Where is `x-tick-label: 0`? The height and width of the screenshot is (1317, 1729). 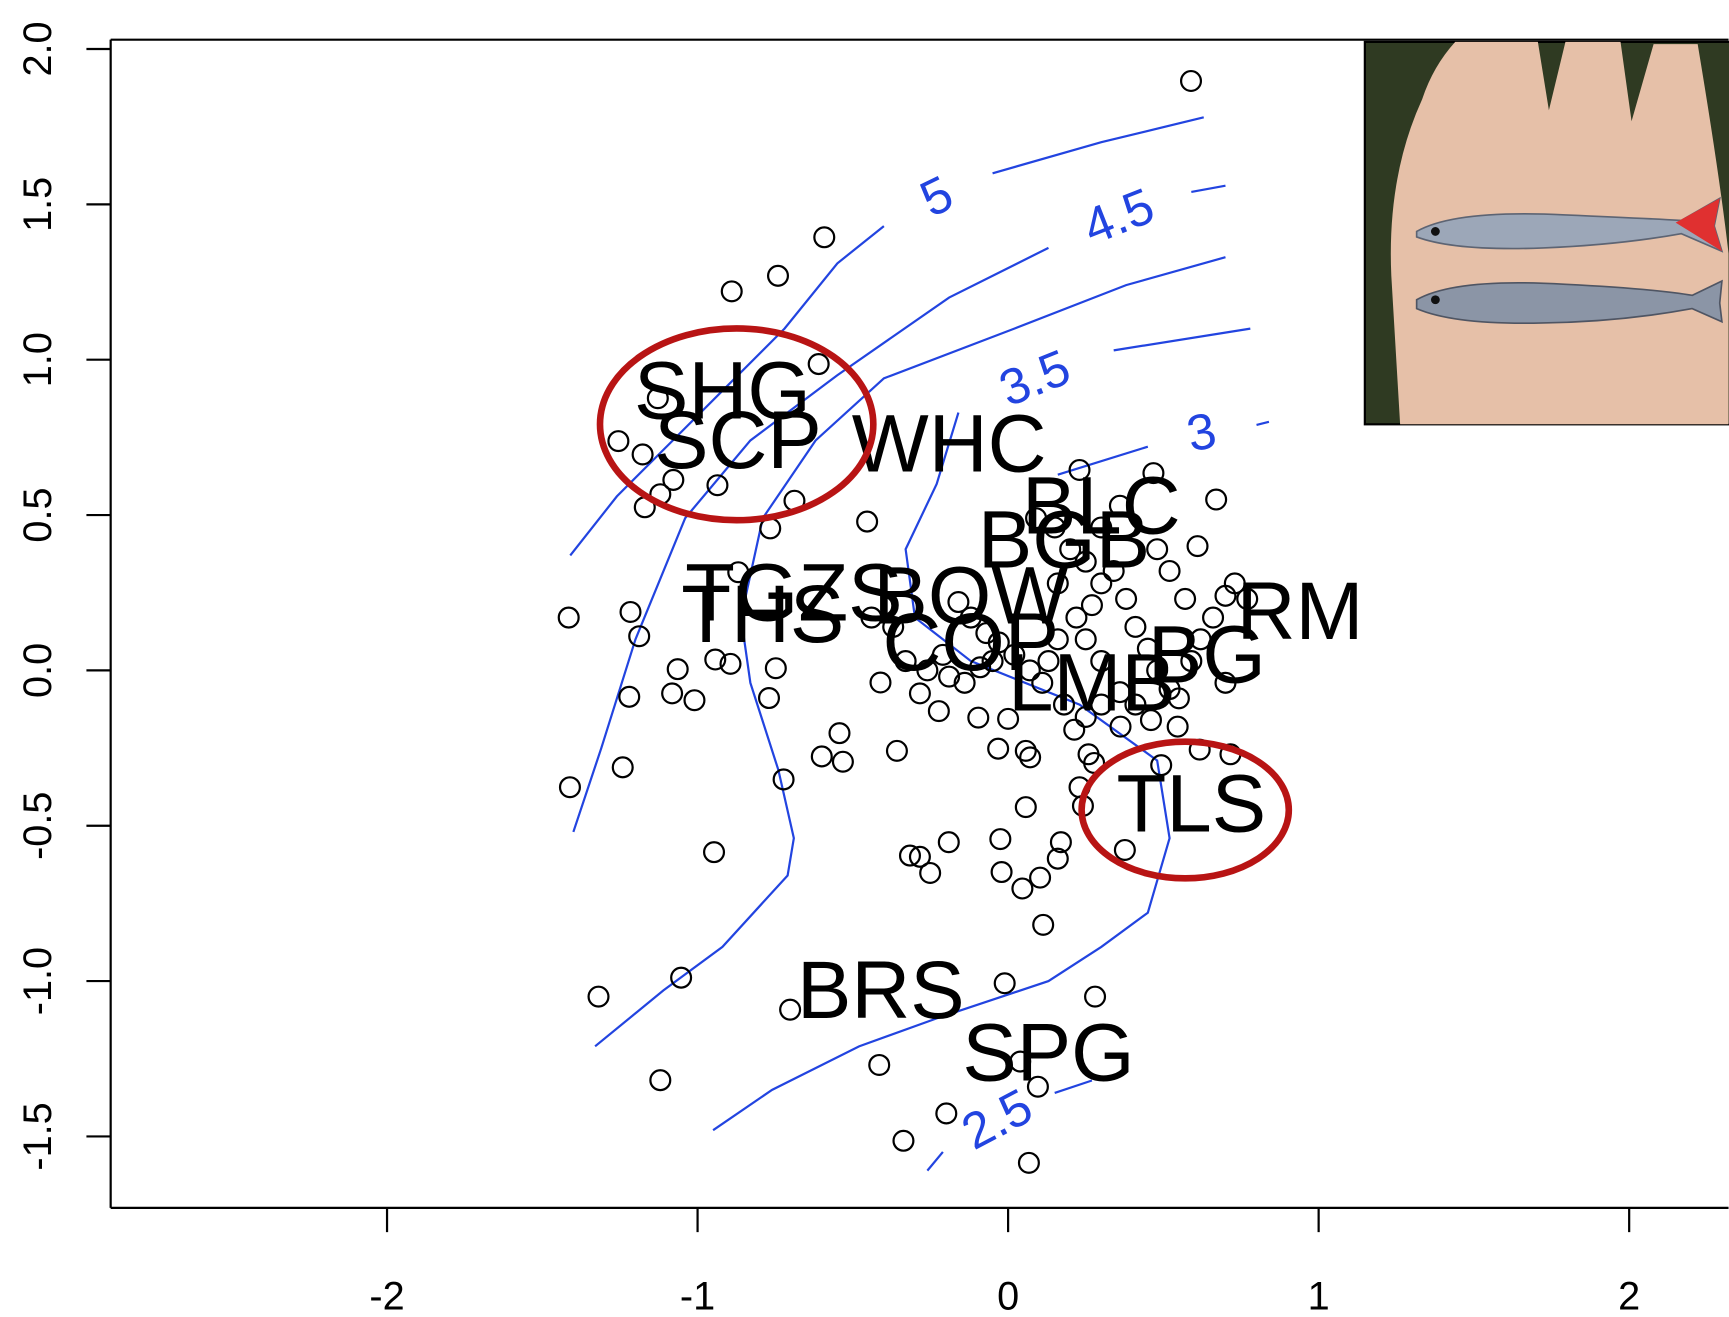 x-tick-label: 0 is located at coordinates (1008, 1295).